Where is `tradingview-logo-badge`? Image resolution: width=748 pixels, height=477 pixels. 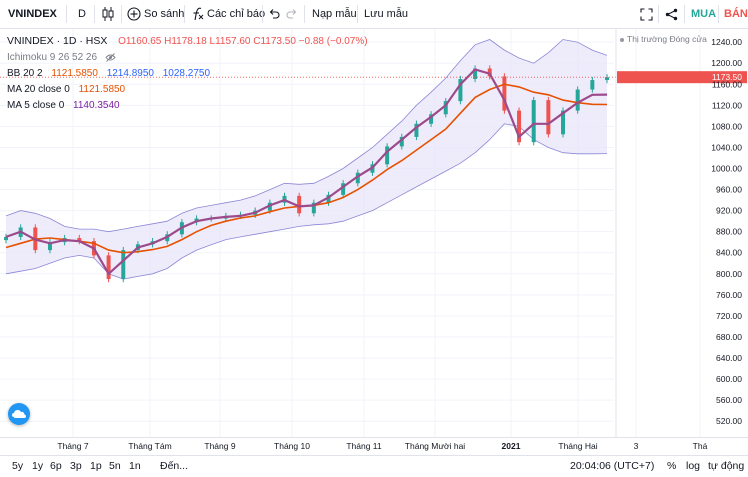 tradingview-logo-badge is located at coordinates (19, 414).